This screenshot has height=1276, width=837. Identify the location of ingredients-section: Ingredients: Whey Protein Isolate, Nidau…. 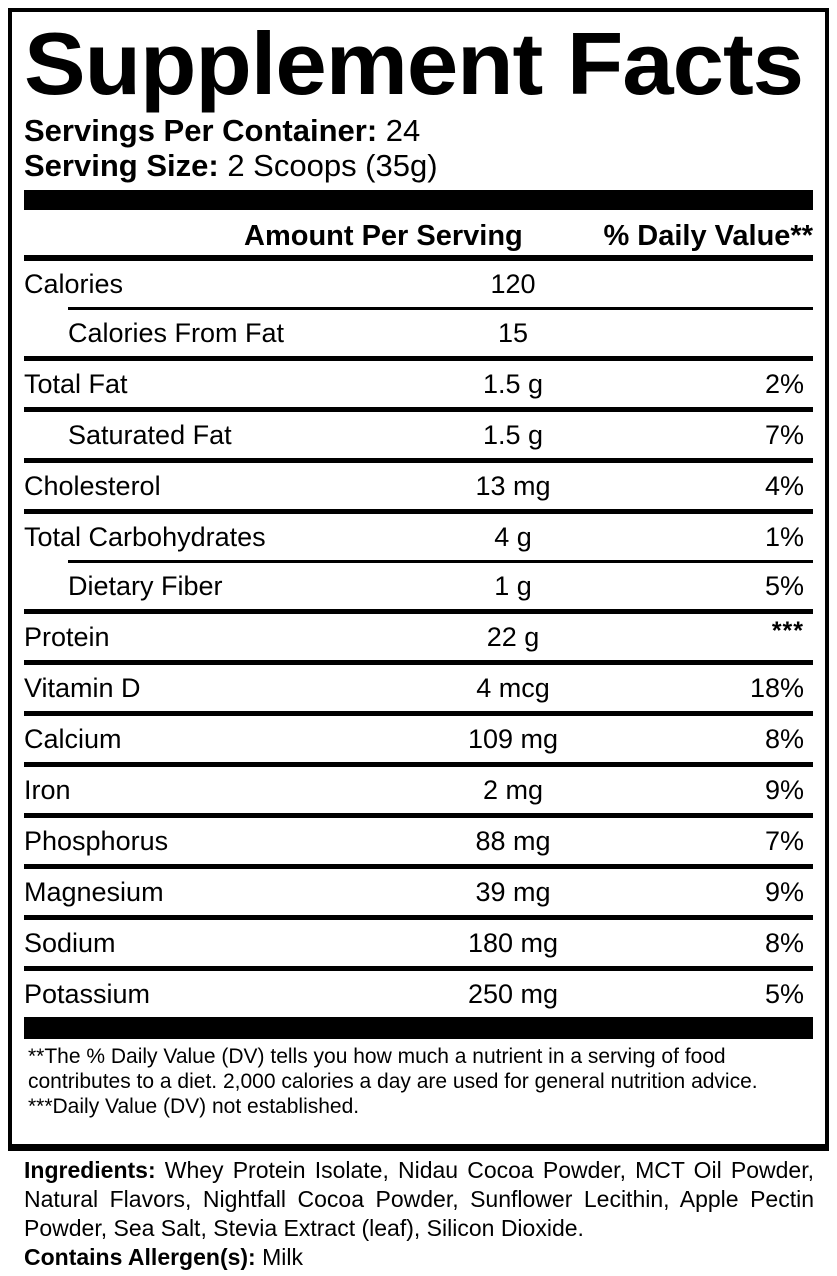
(419, 1214).